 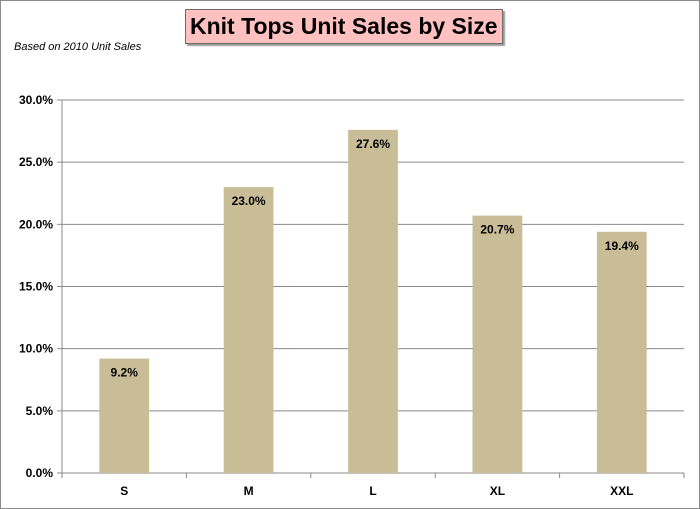 I want to click on x-category-label: XXL, so click(x=621, y=491).